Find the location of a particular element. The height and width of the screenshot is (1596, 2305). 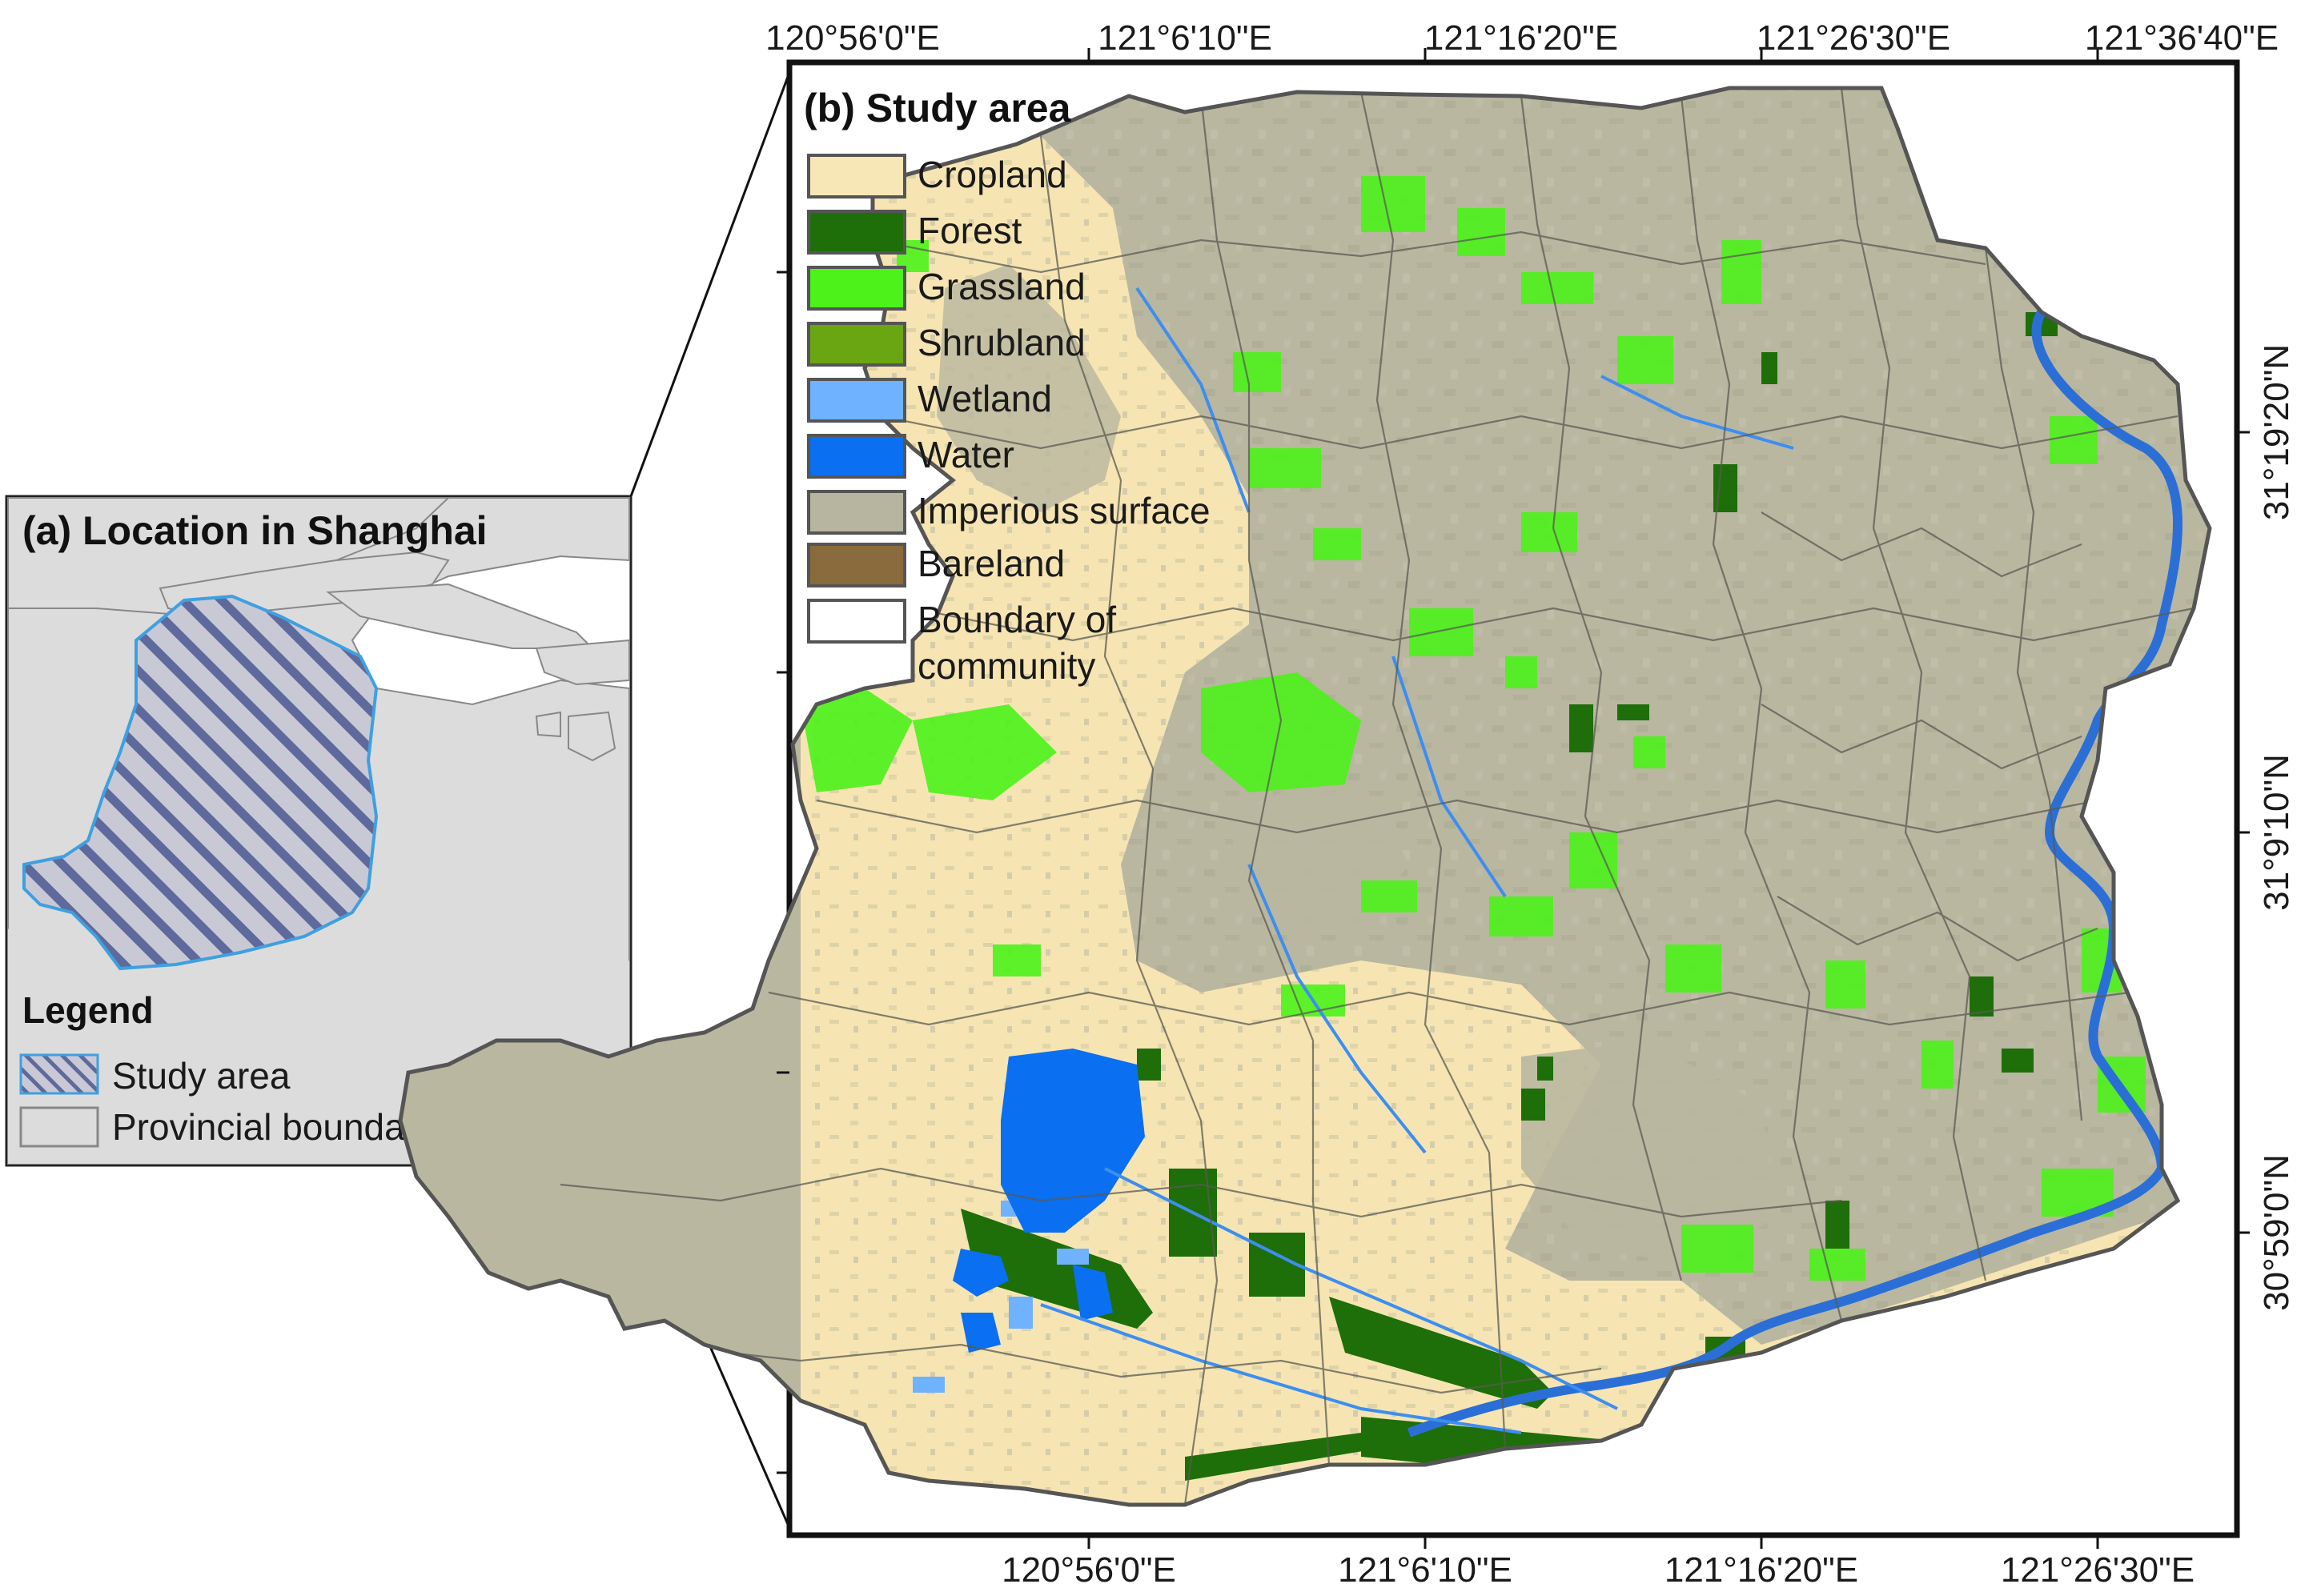

legend-swatch-grassland is located at coordinates (857, 288).